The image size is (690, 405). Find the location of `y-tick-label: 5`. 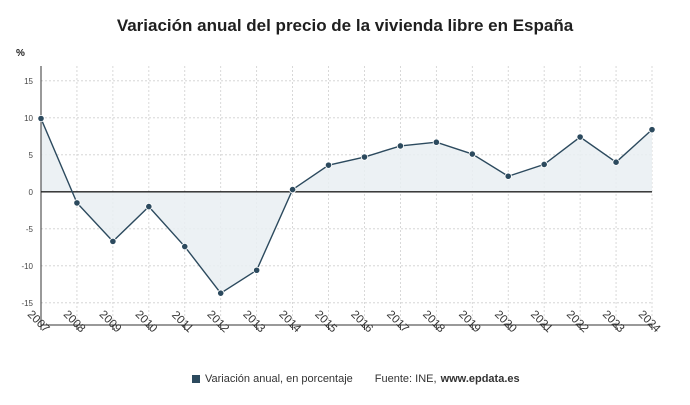

y-tick-label: 5 is located at coordinates (31, 155).